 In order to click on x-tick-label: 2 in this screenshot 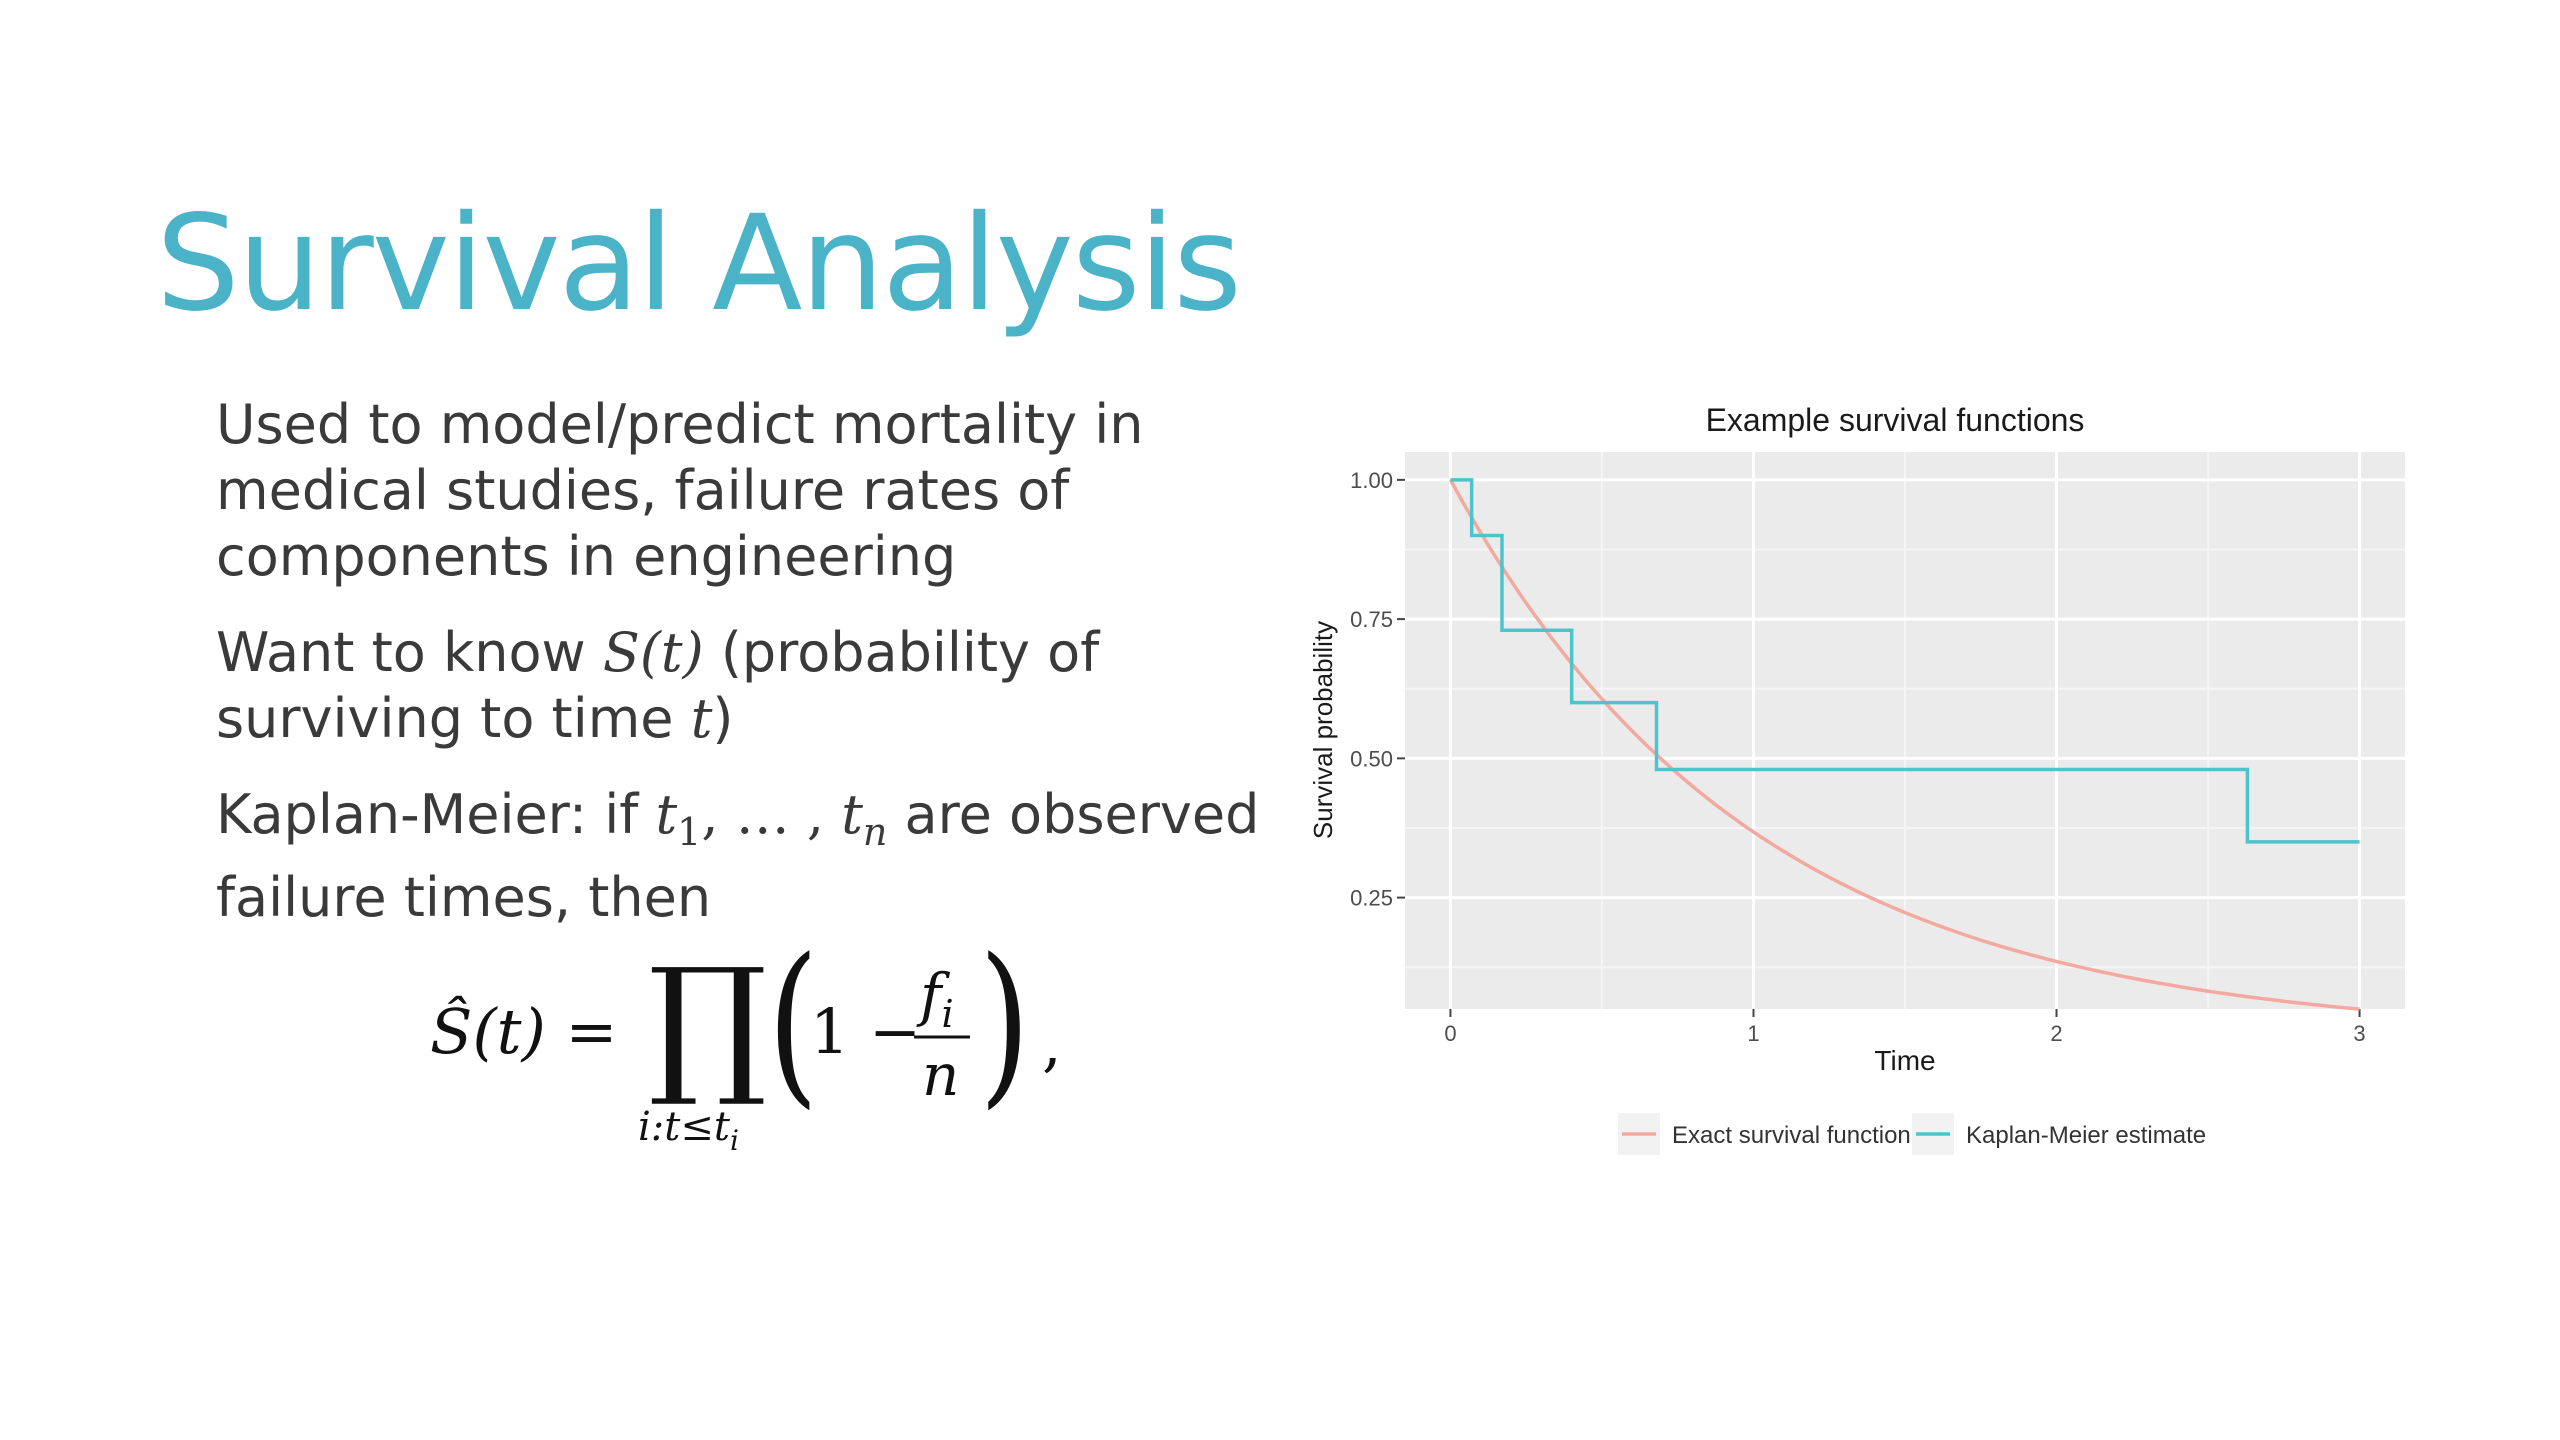, I will do `click(2056, 1033)`.